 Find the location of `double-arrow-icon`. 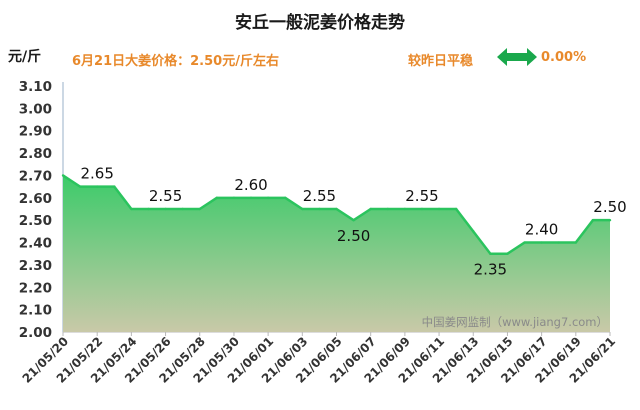

double-arrow-icon is located at coordinates (517, 57).